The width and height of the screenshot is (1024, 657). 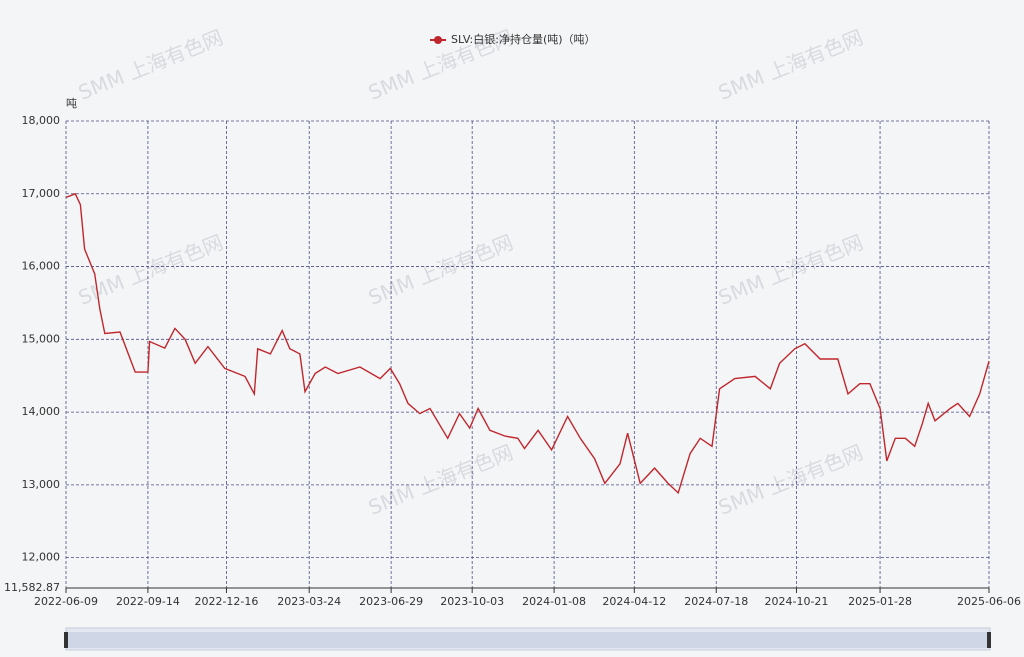 I want to click on x-tick-label: 2022-12-16, so click(x=226, y=601).